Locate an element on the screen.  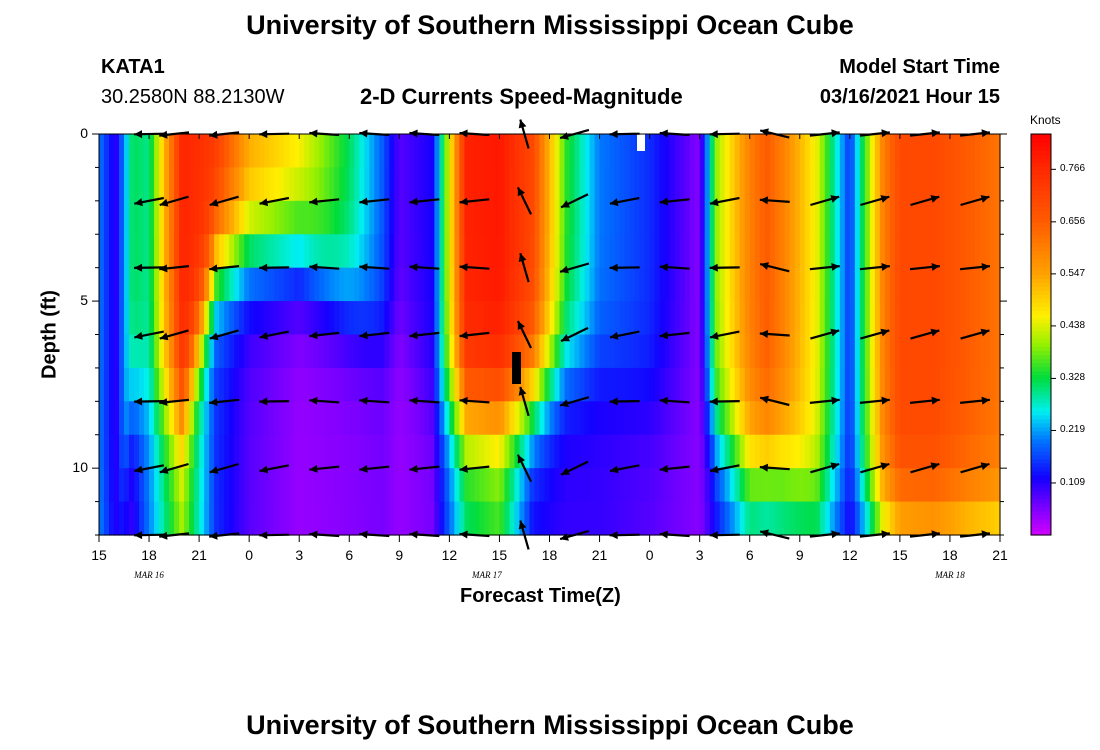
x-tick-label: 3 is located at coordinates (299, 555).